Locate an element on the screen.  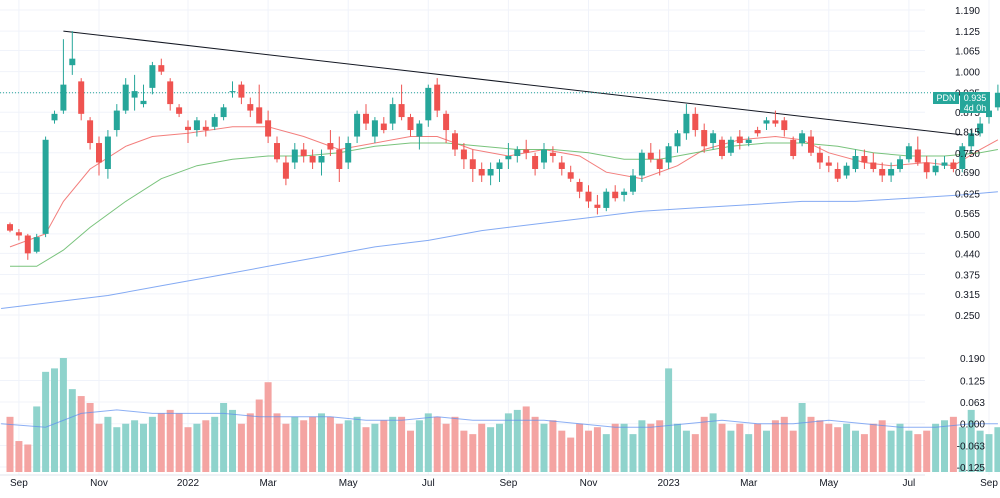
time-tick-label: May is located at coordinates (348, 483).